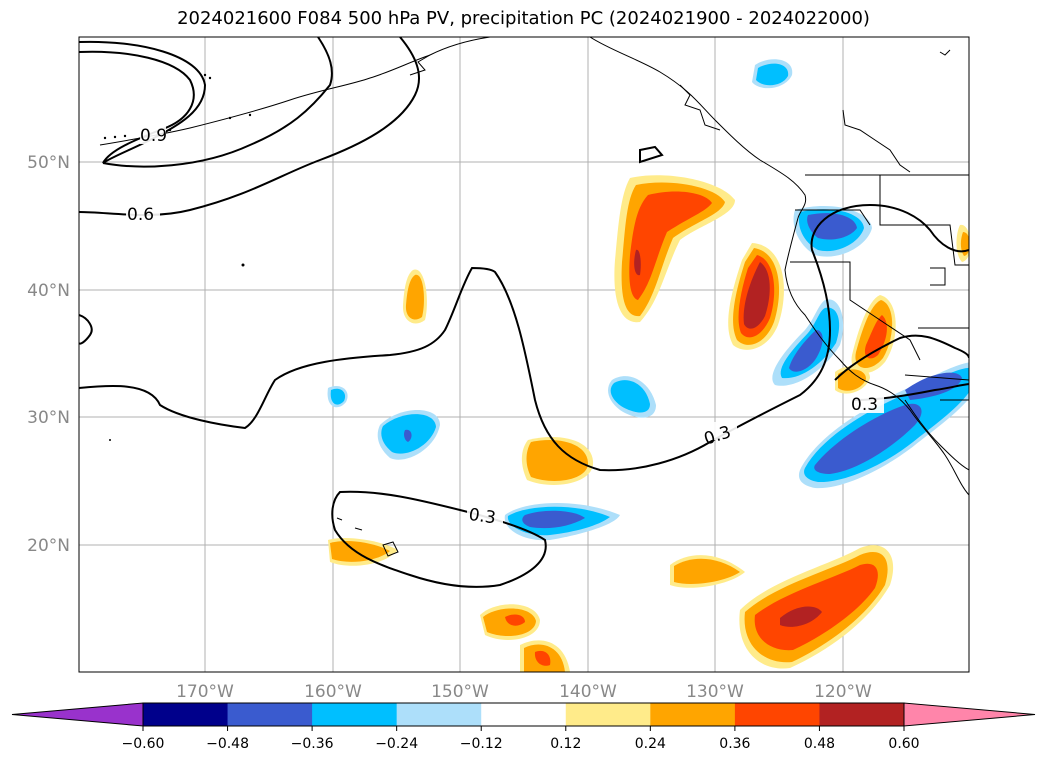 The height and width of the screenshot is (765, 1047). Describe the element at coordinates (48, 163) in the screenshot. I see `lat-label-50: 50°N` at that location.